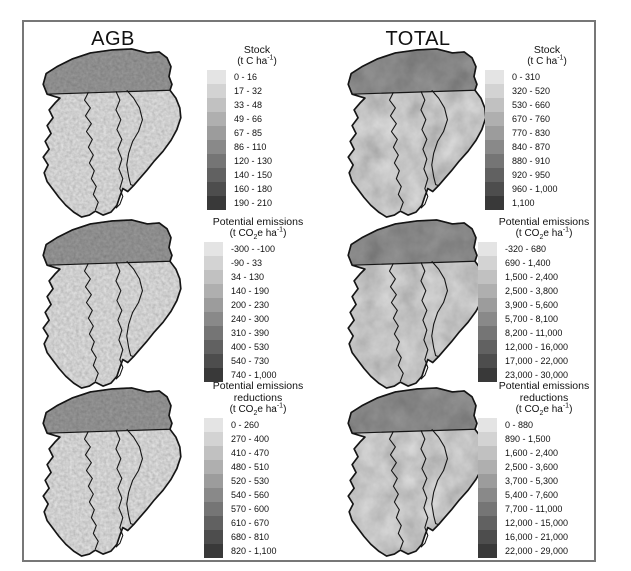  What do you see at coordinates (254, 375) in the screenshot?
I see `legend-range-label: 740 - 1,000` at bounding box center [254, 375].